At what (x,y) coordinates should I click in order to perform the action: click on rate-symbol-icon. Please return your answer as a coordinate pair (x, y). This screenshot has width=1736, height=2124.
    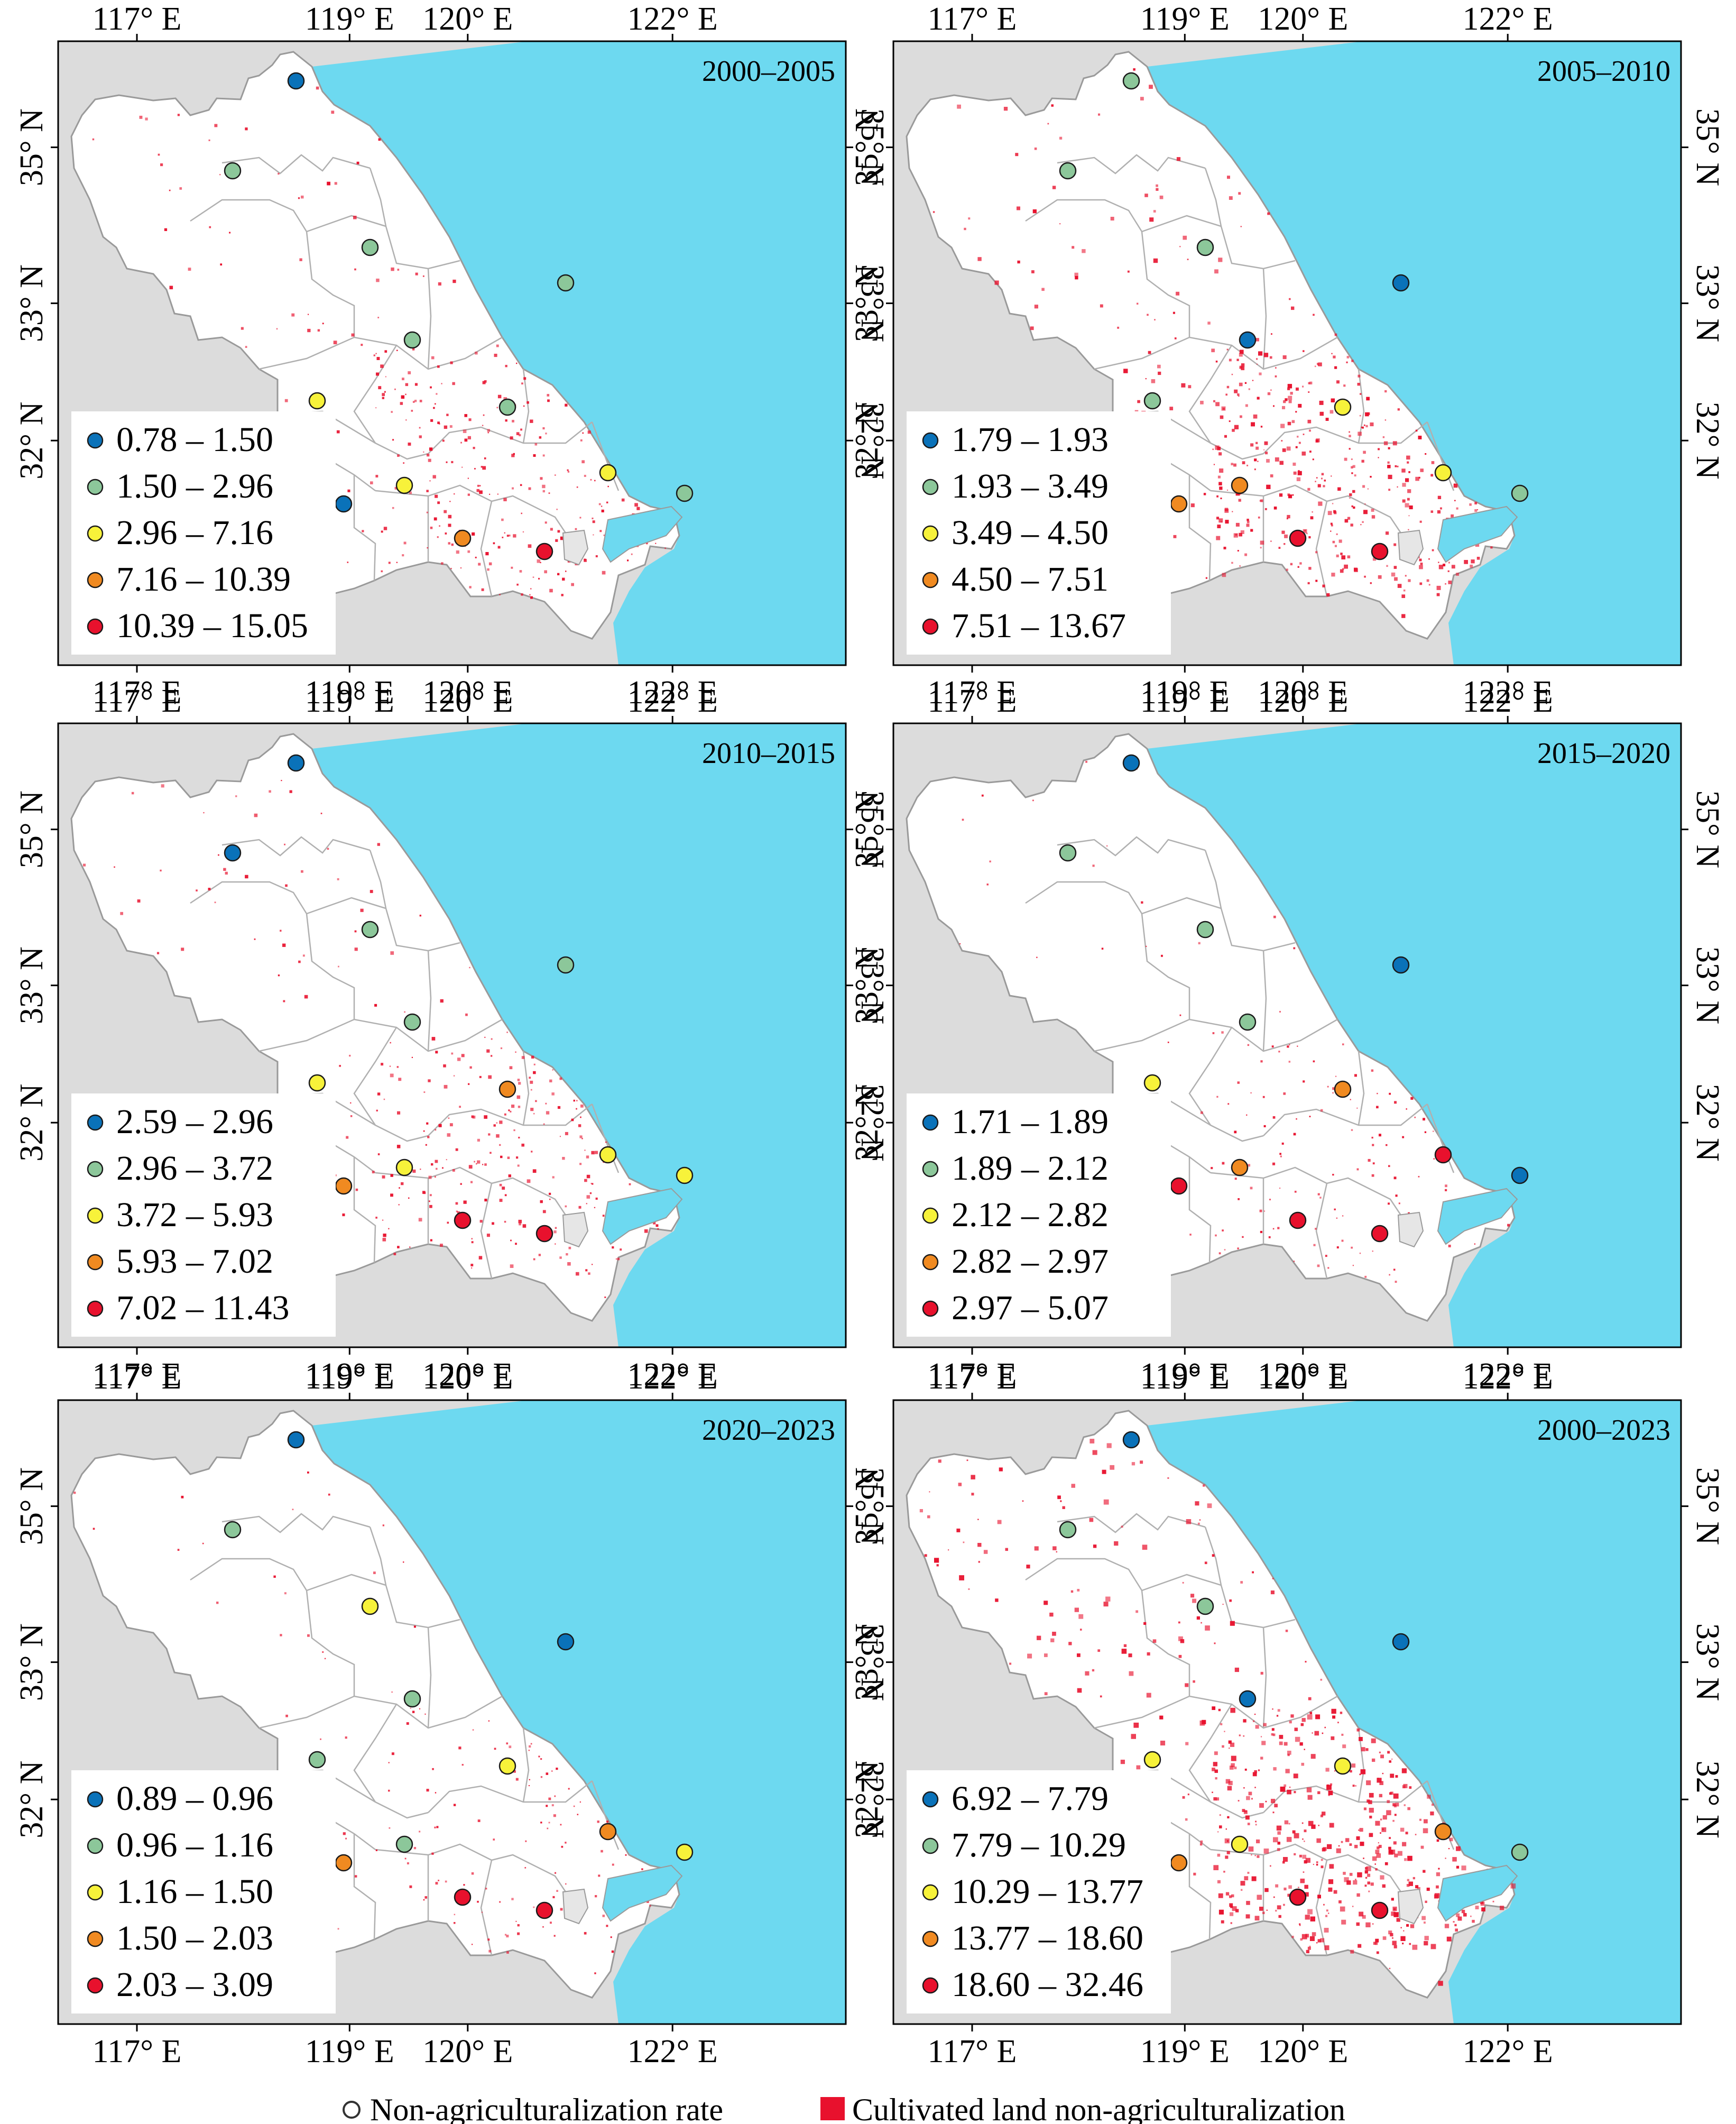
    Looking at the image, I should click on (352, 2110).